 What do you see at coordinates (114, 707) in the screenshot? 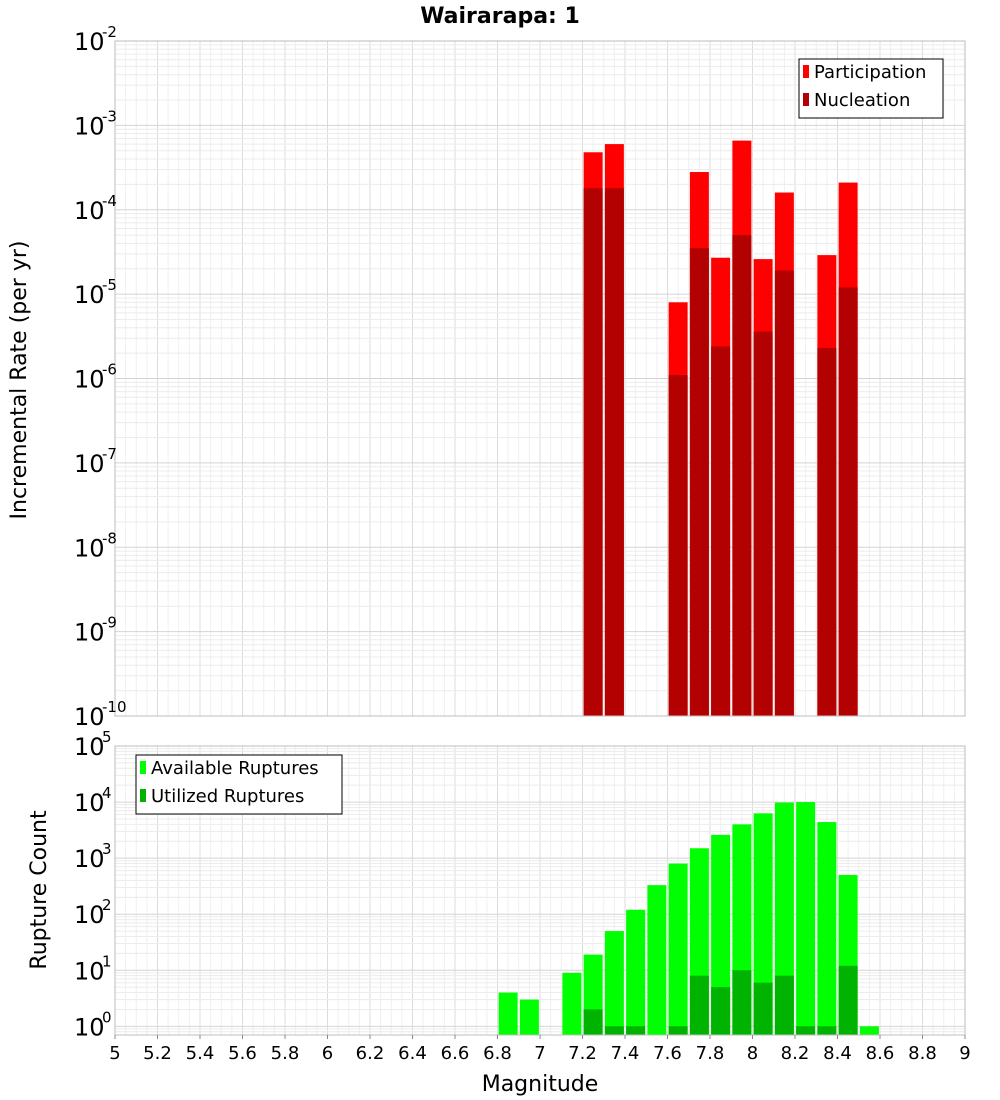
I see `top-y-tick-exponent: -10` at bounding box center [114, 707].